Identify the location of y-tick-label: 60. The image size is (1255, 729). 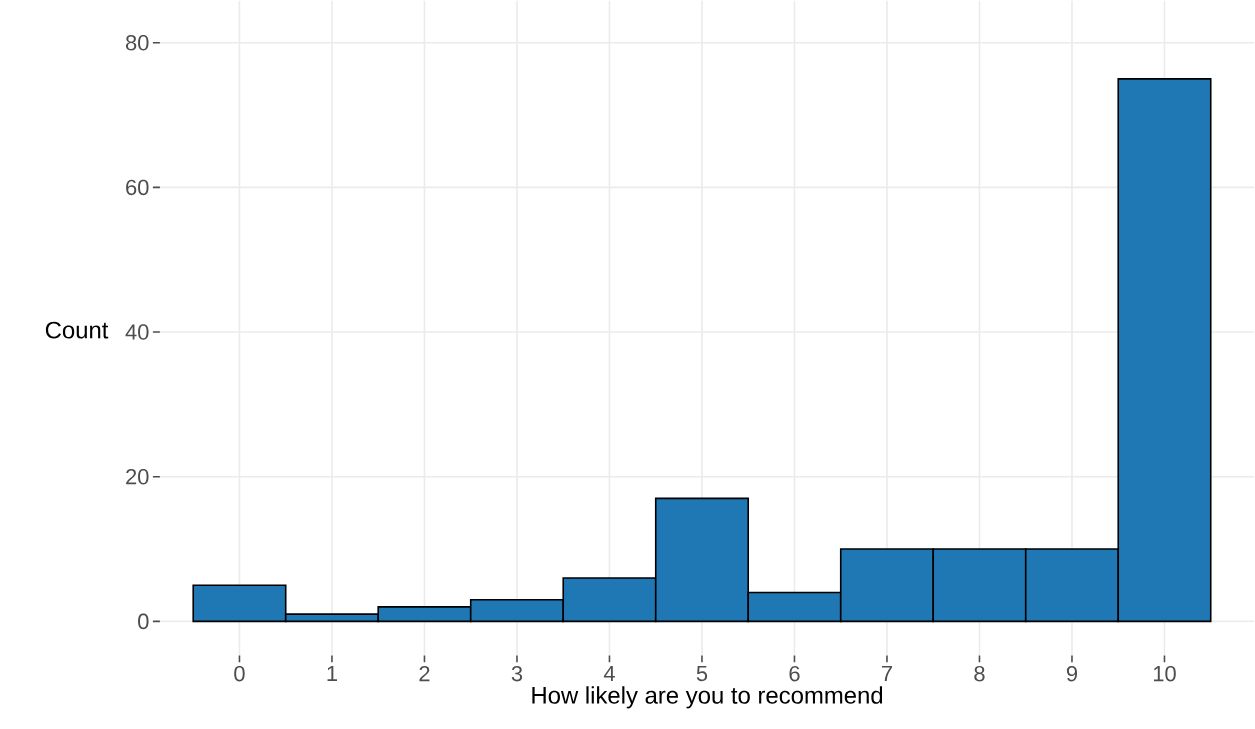
(137, 187).